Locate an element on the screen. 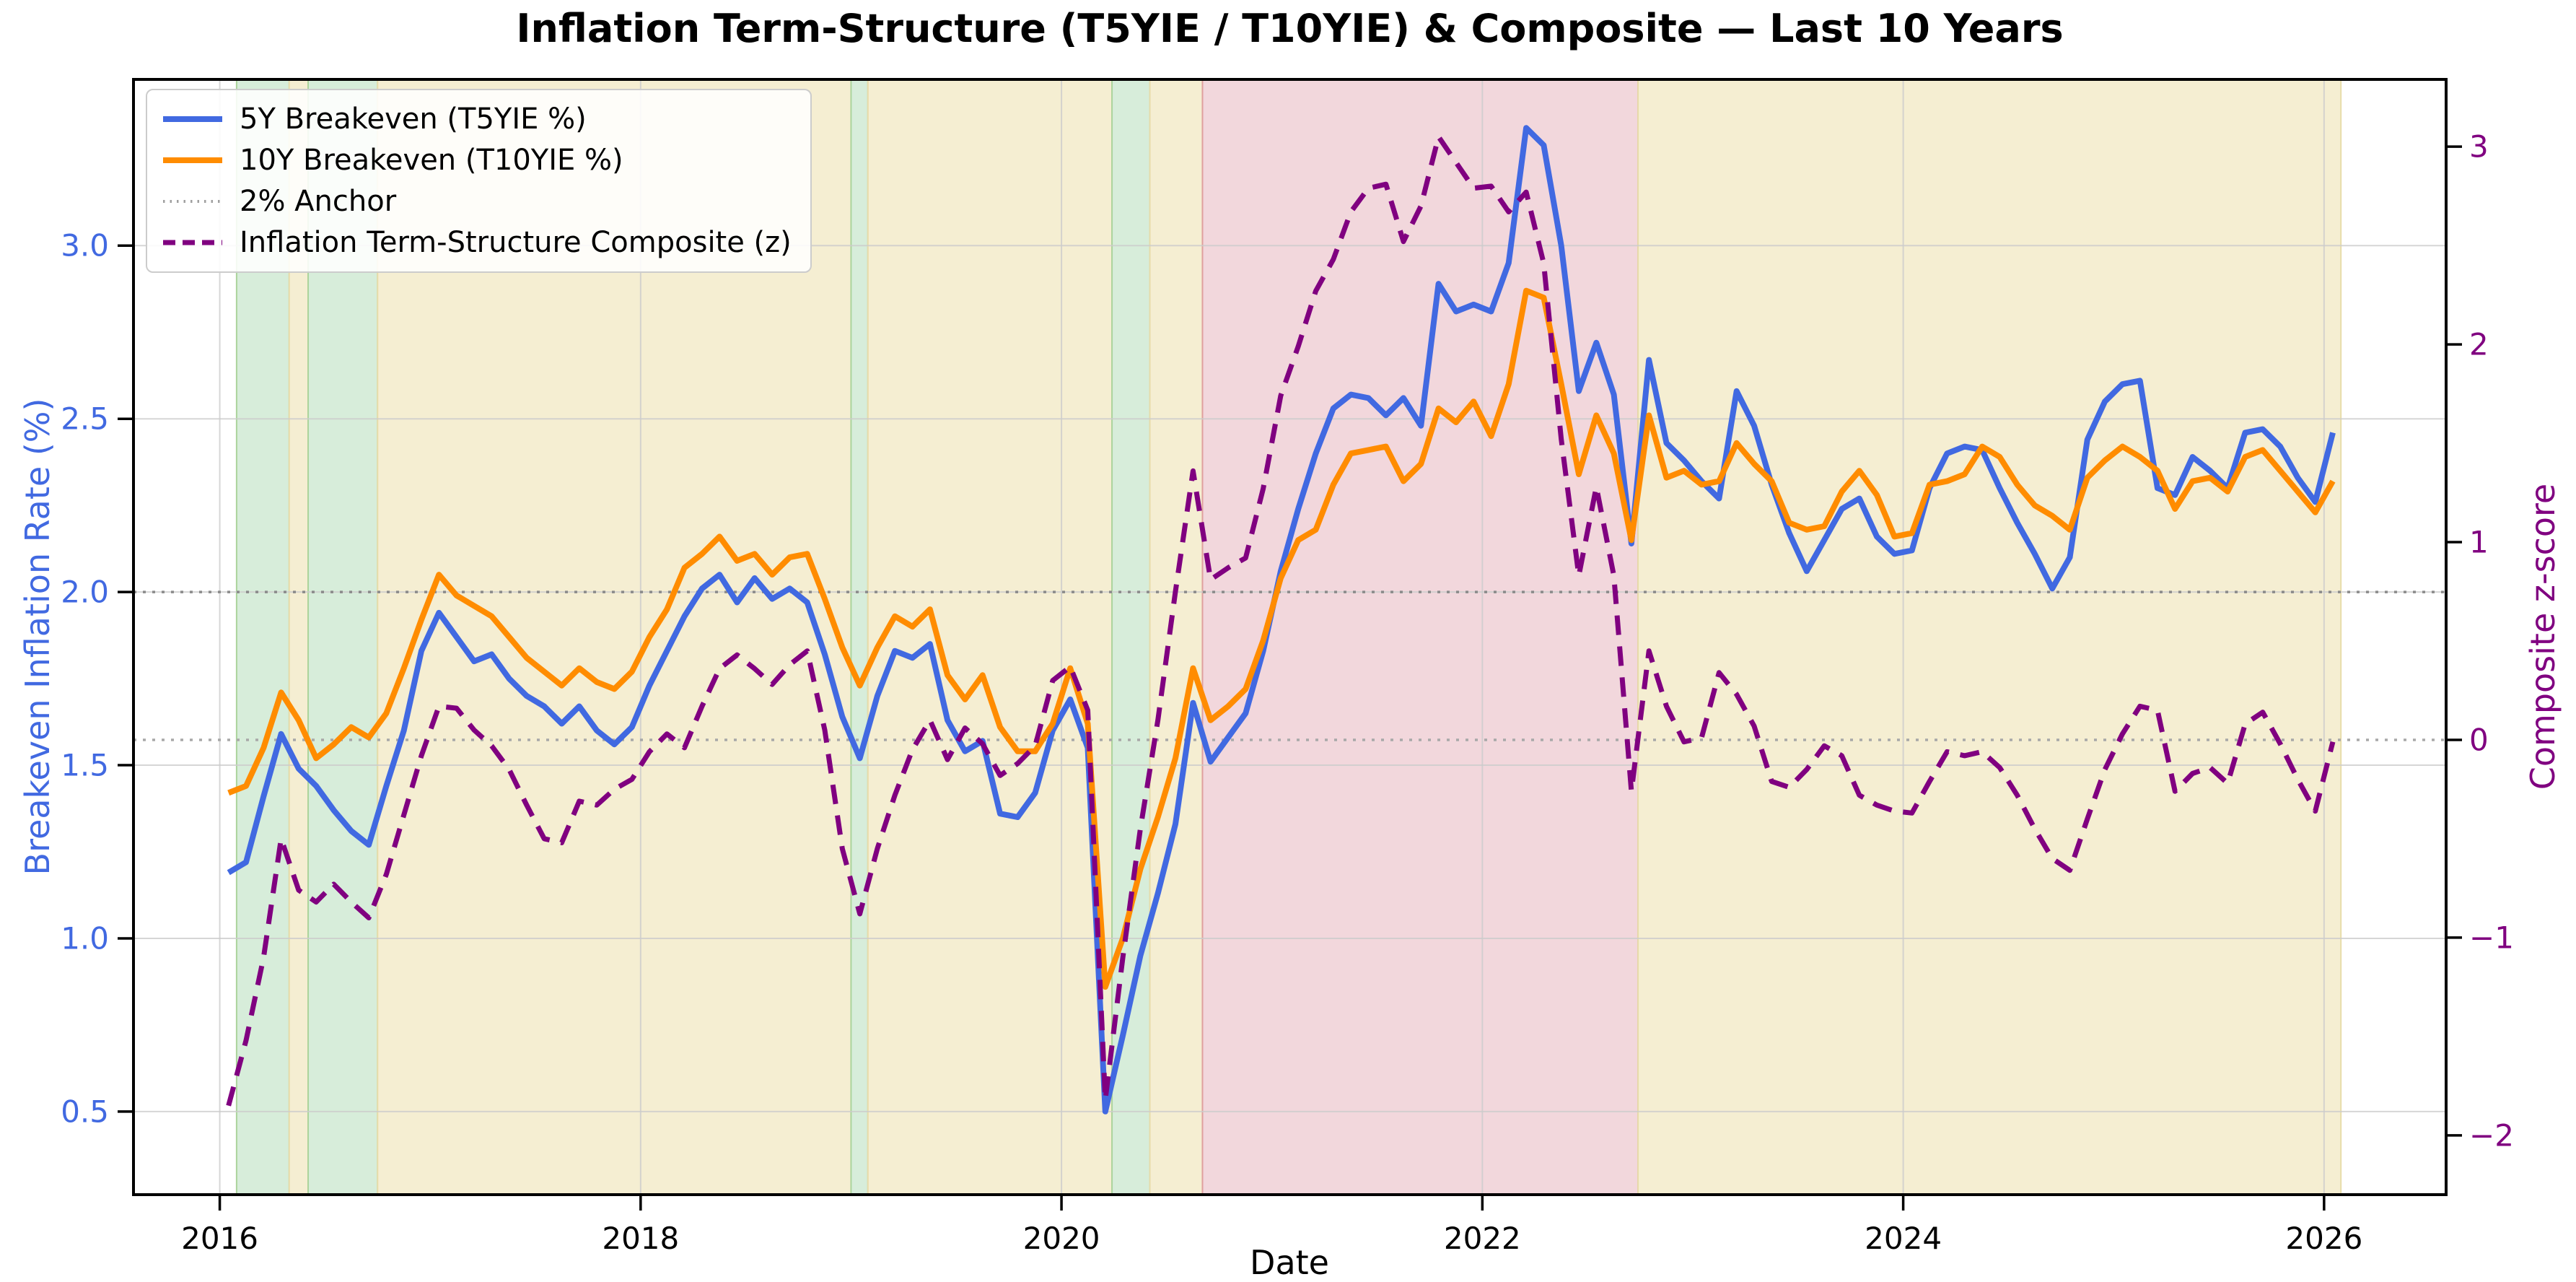 This screenshot has width=2576, height=1282. y-right-tick-label: −2 is located at coordinates (2491, 1135).